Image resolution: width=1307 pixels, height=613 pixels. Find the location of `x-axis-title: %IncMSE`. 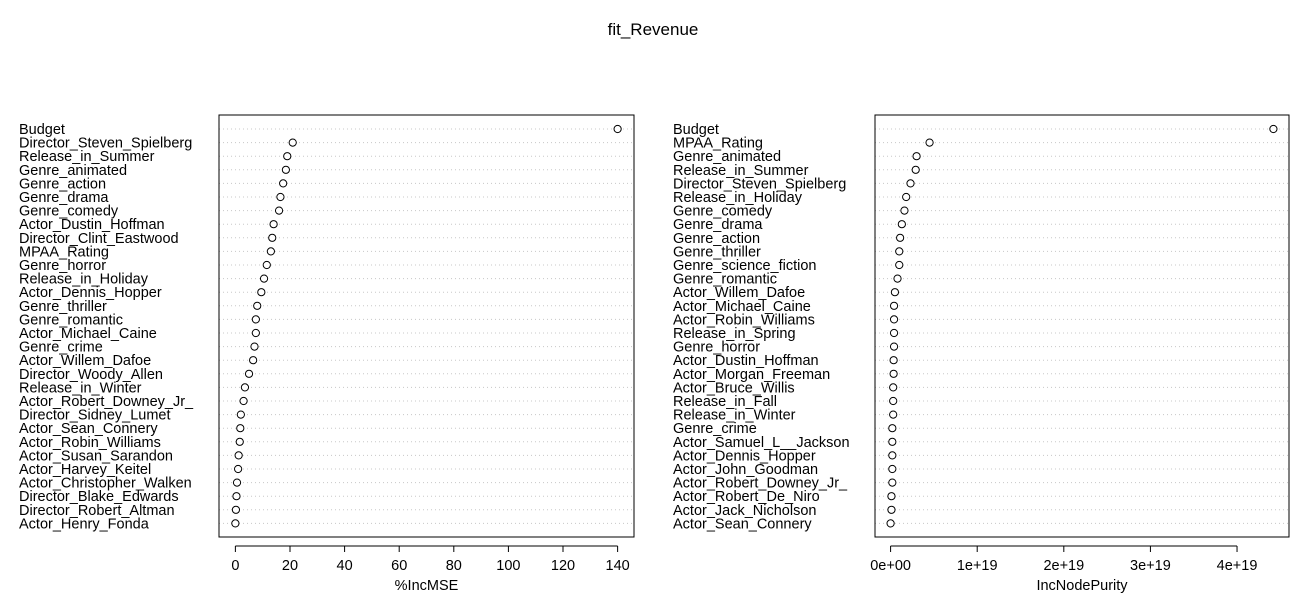

x-axis-title: %IncMSE is located at coordinates (427, 586).